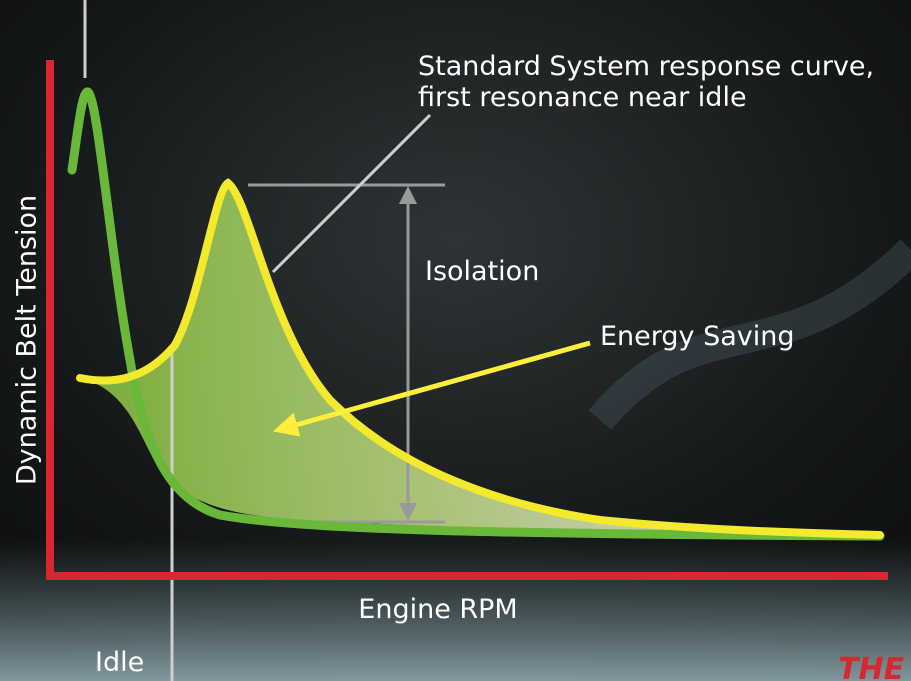 This screenshot has width=911, height=681. I want to click on y-axis-label: Dynamic Belt Tension, so click(27, 340).